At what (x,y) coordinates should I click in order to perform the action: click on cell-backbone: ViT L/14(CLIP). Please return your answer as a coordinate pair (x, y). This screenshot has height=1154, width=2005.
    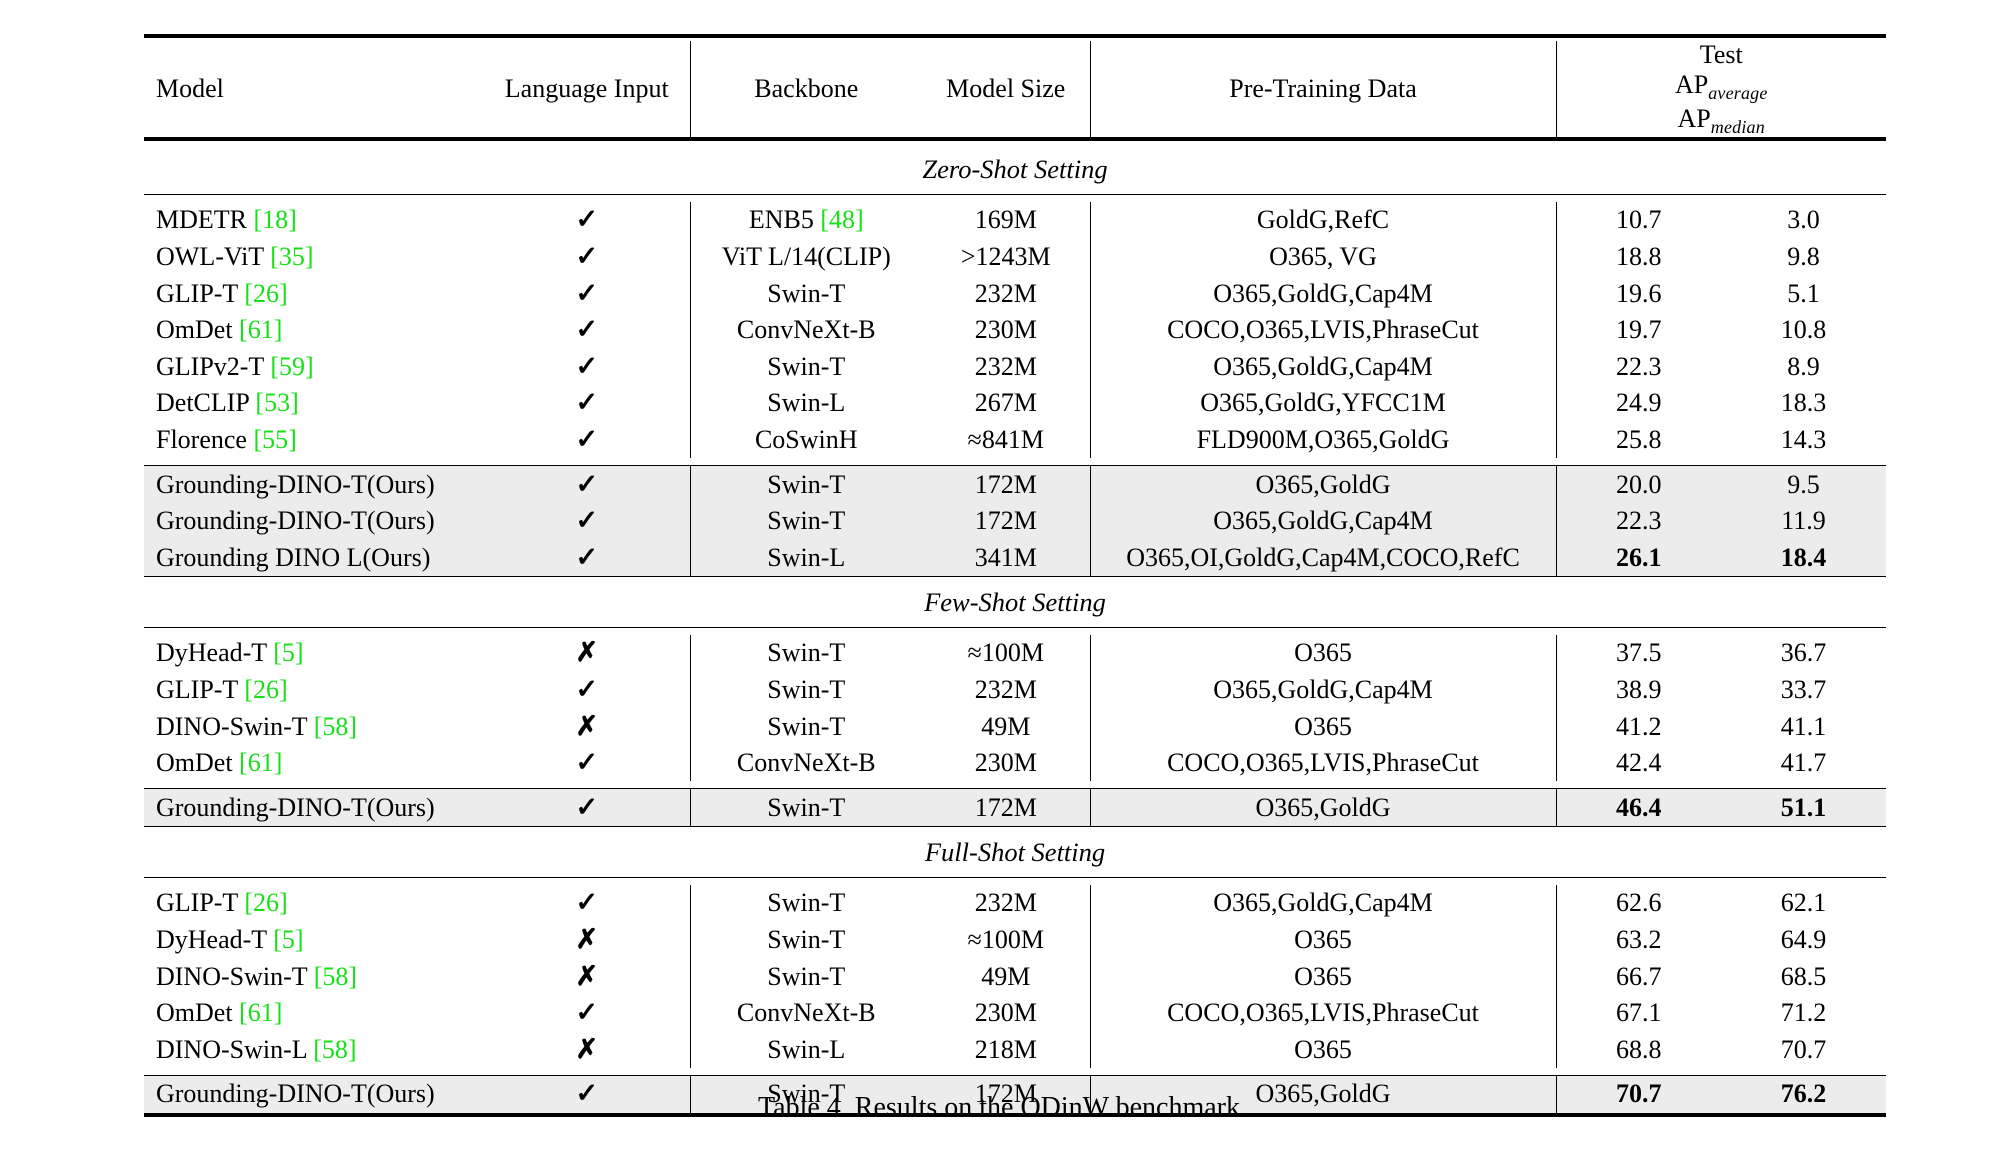
    Looking at the image, I should click on (805, 257).